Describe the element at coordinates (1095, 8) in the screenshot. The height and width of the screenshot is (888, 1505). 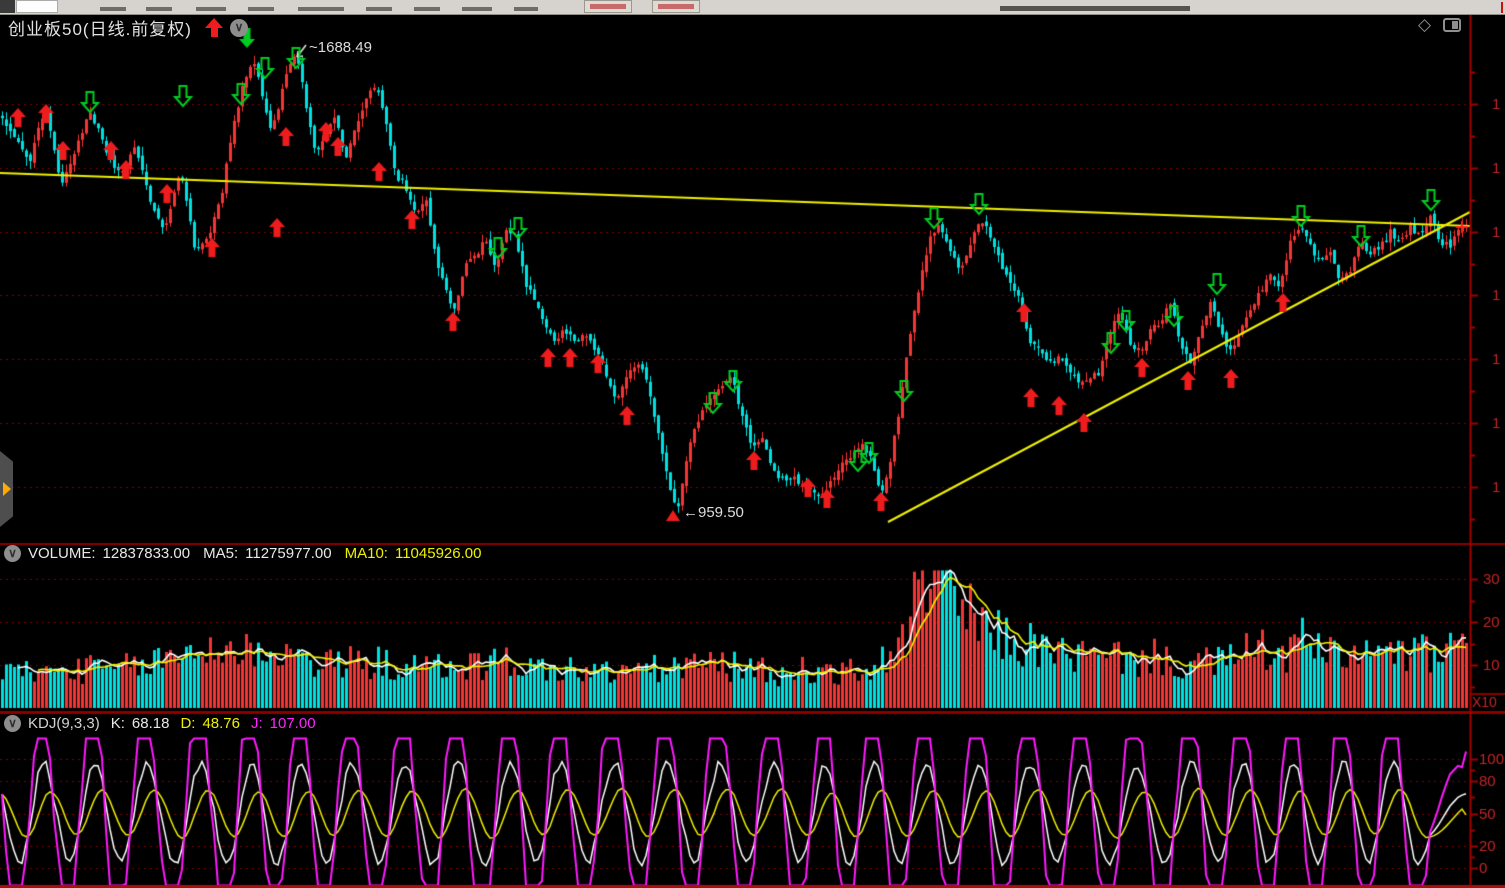
I see `window-title-remnant` at that location.